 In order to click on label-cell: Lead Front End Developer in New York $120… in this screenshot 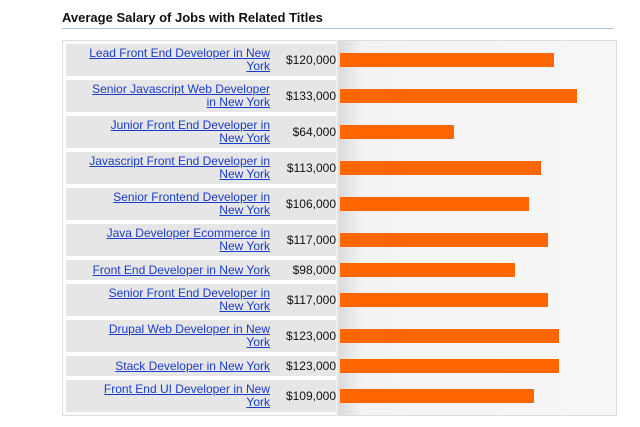, I will do `click(201, 60)`.